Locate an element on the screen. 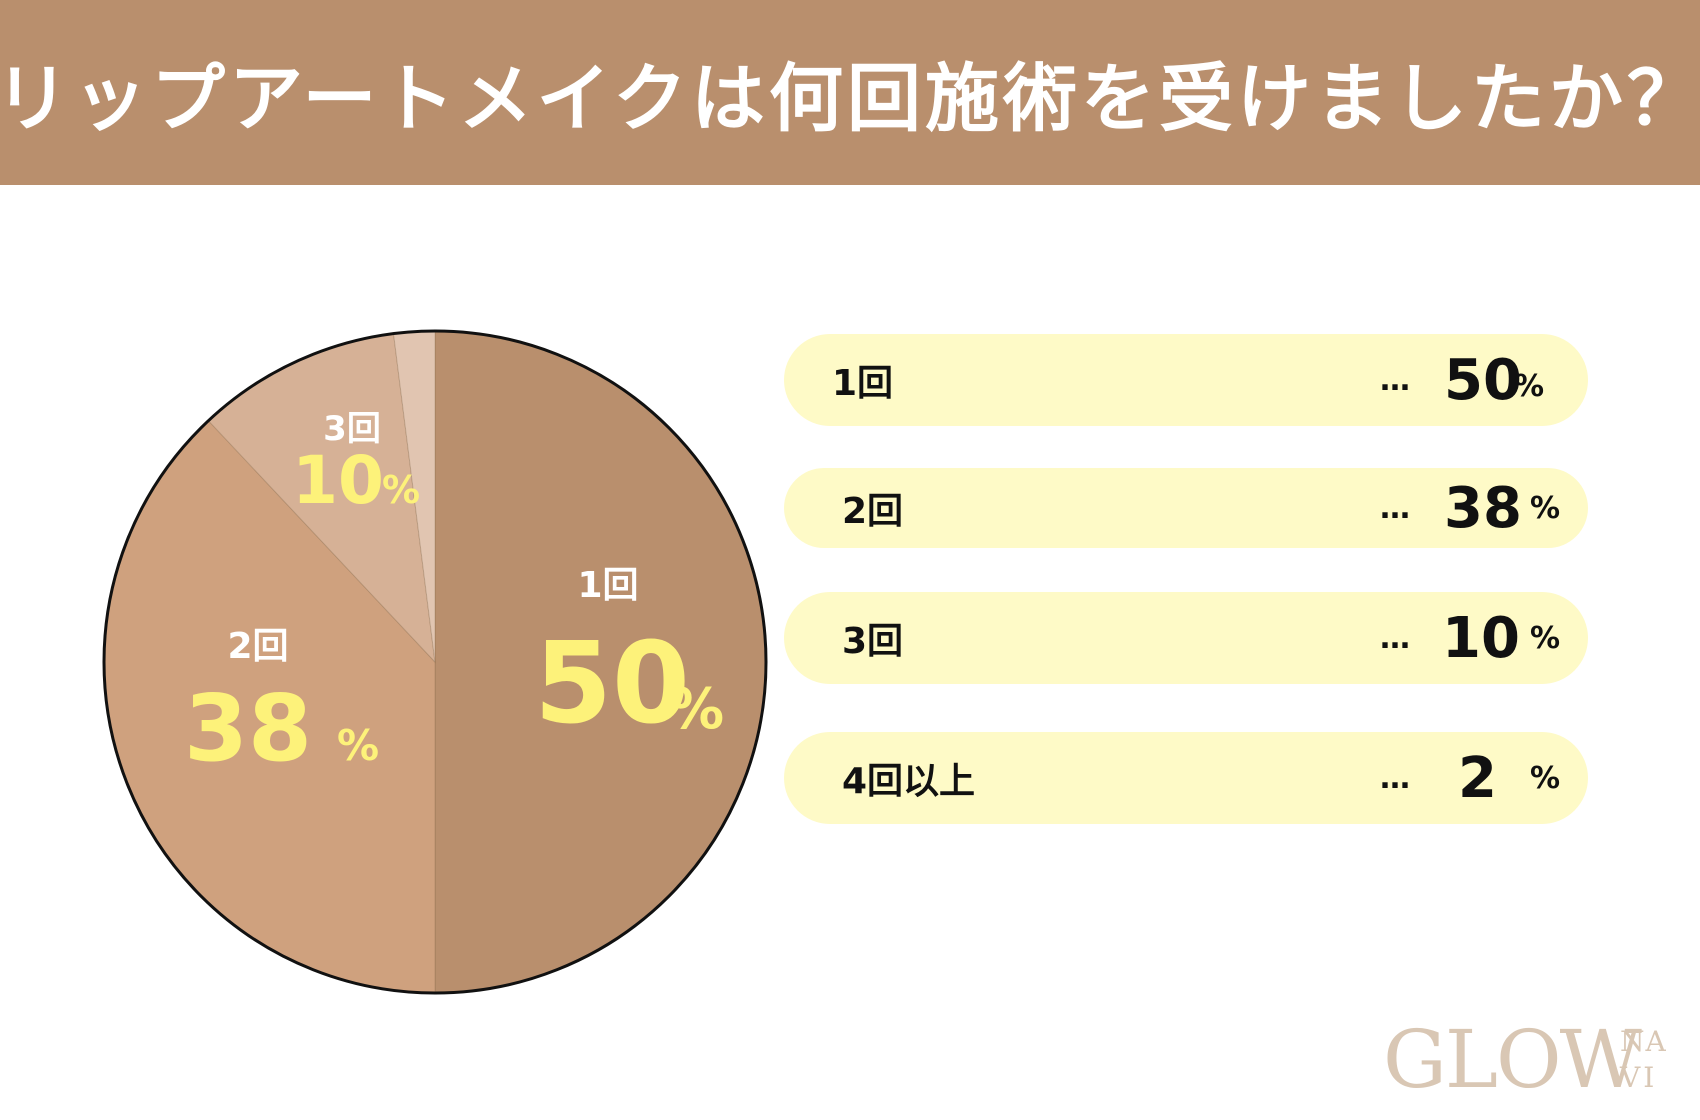 This screenshot has width=1700, height=1120. chart-title: リップアートメイクは何回施術を受けましたか？ is located at coordinates (850, 99).